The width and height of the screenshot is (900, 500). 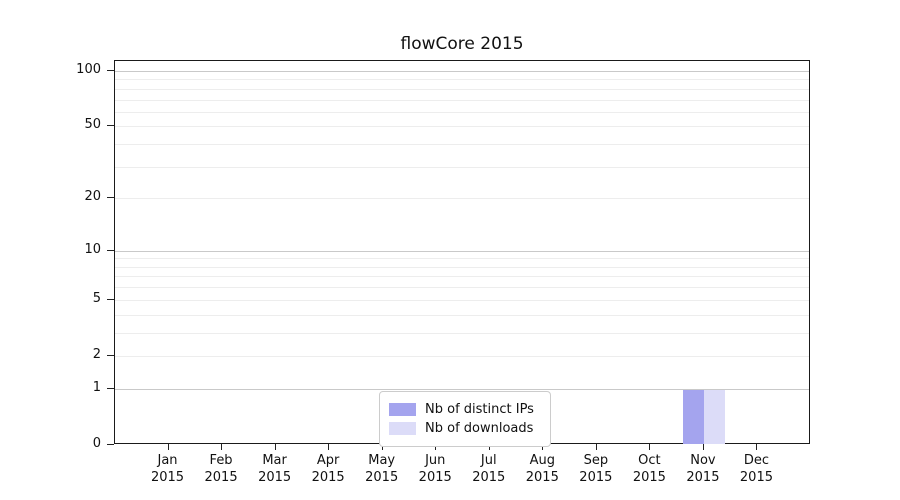 I want to click on y-tick-label: 2, so click(x=96, y=354).